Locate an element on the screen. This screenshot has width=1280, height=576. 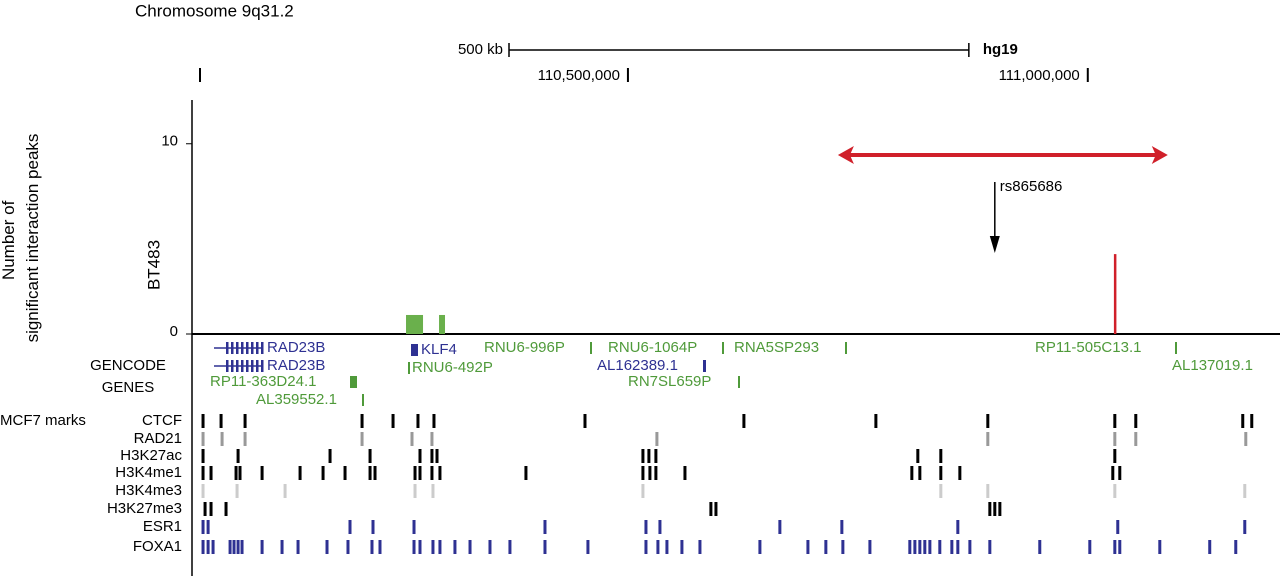
gene-label: KLF4 is located at coordinates (439, 349).